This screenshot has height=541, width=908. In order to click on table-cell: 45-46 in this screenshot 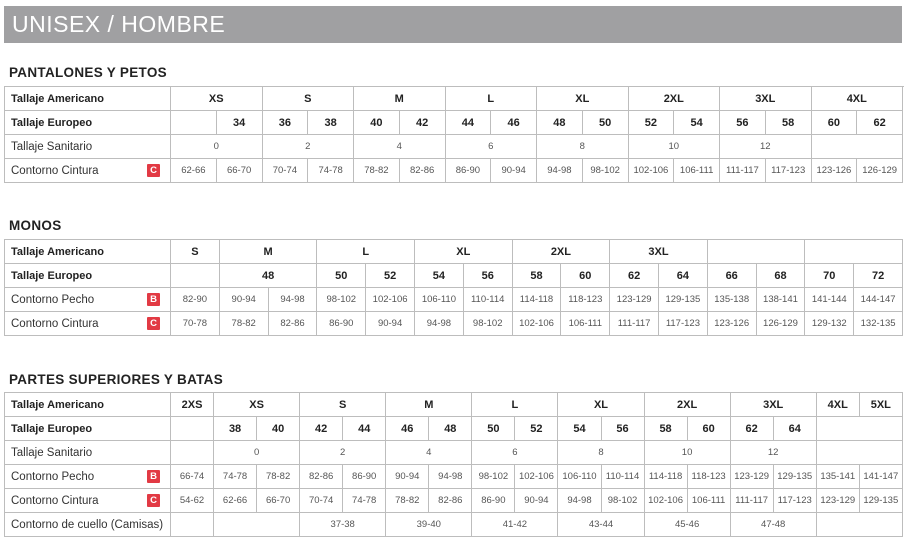, I will do `click(687, 524)`.